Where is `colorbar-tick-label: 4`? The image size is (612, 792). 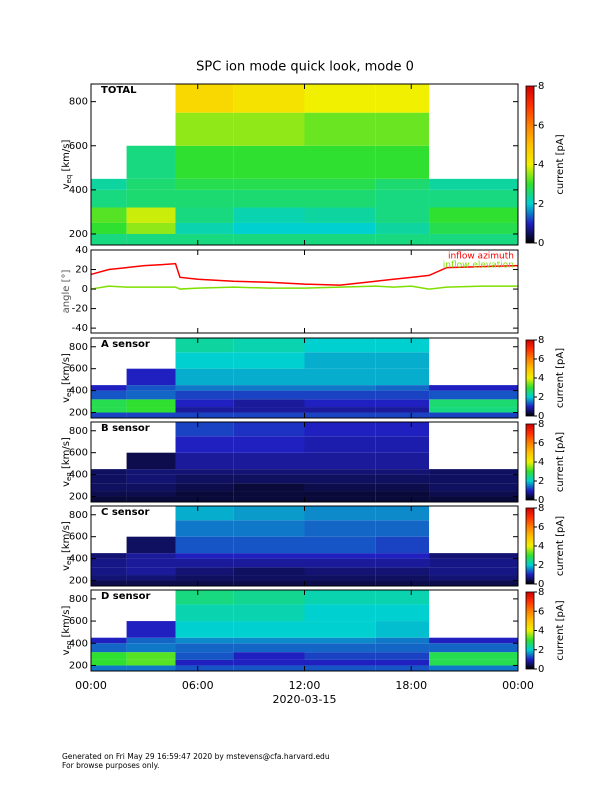 colorbar-tick-label: 4 is located at coordinates (541, 631).